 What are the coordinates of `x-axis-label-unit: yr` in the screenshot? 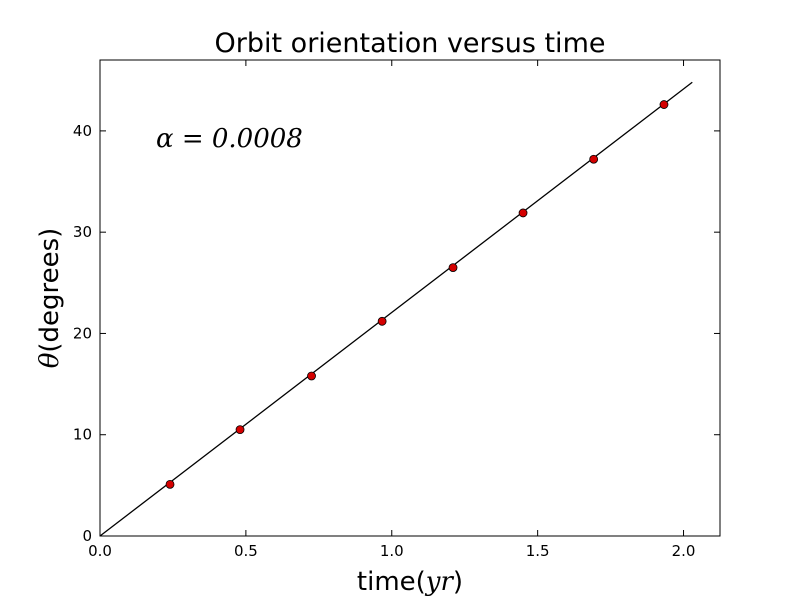 It's located at (440, 581).